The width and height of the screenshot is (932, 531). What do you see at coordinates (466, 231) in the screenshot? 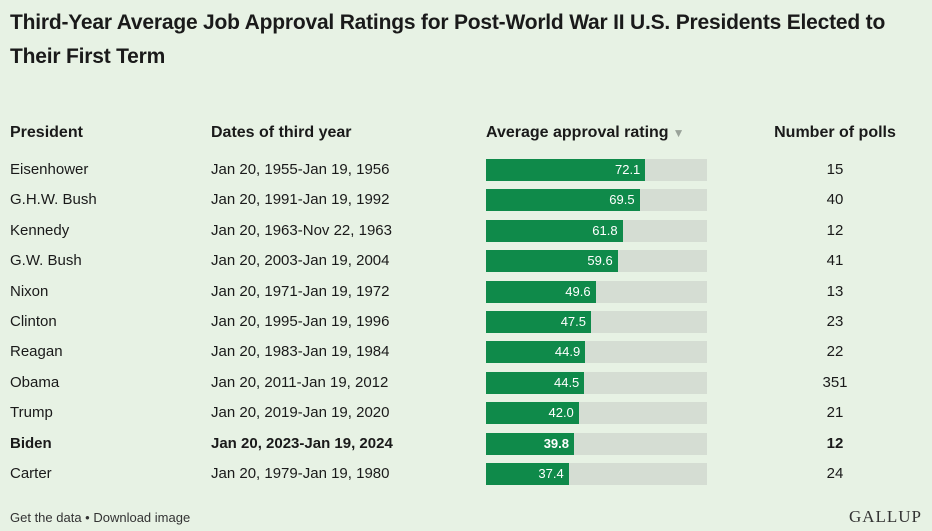
I see `table-row: Kennedy Jan 20, 1963-Nov 22, 1963 61.8 12` at bounding box center [466, 231].